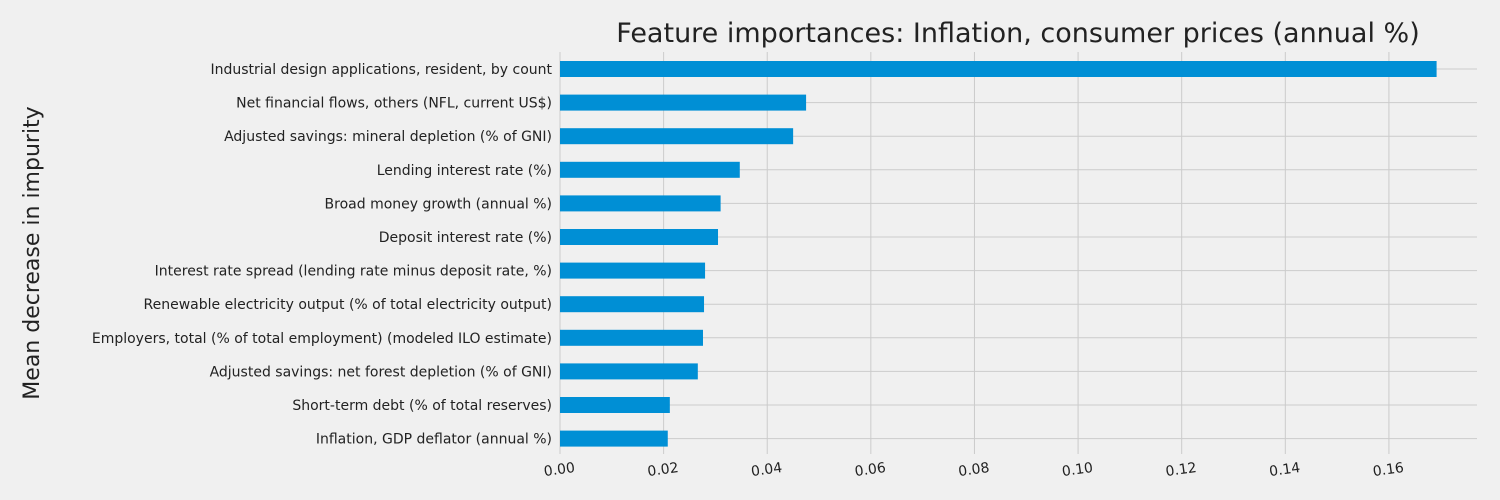 This screenshot has width=1500, height=500. I want to click on x-tick-label: 0.10, so click(1077, 470).